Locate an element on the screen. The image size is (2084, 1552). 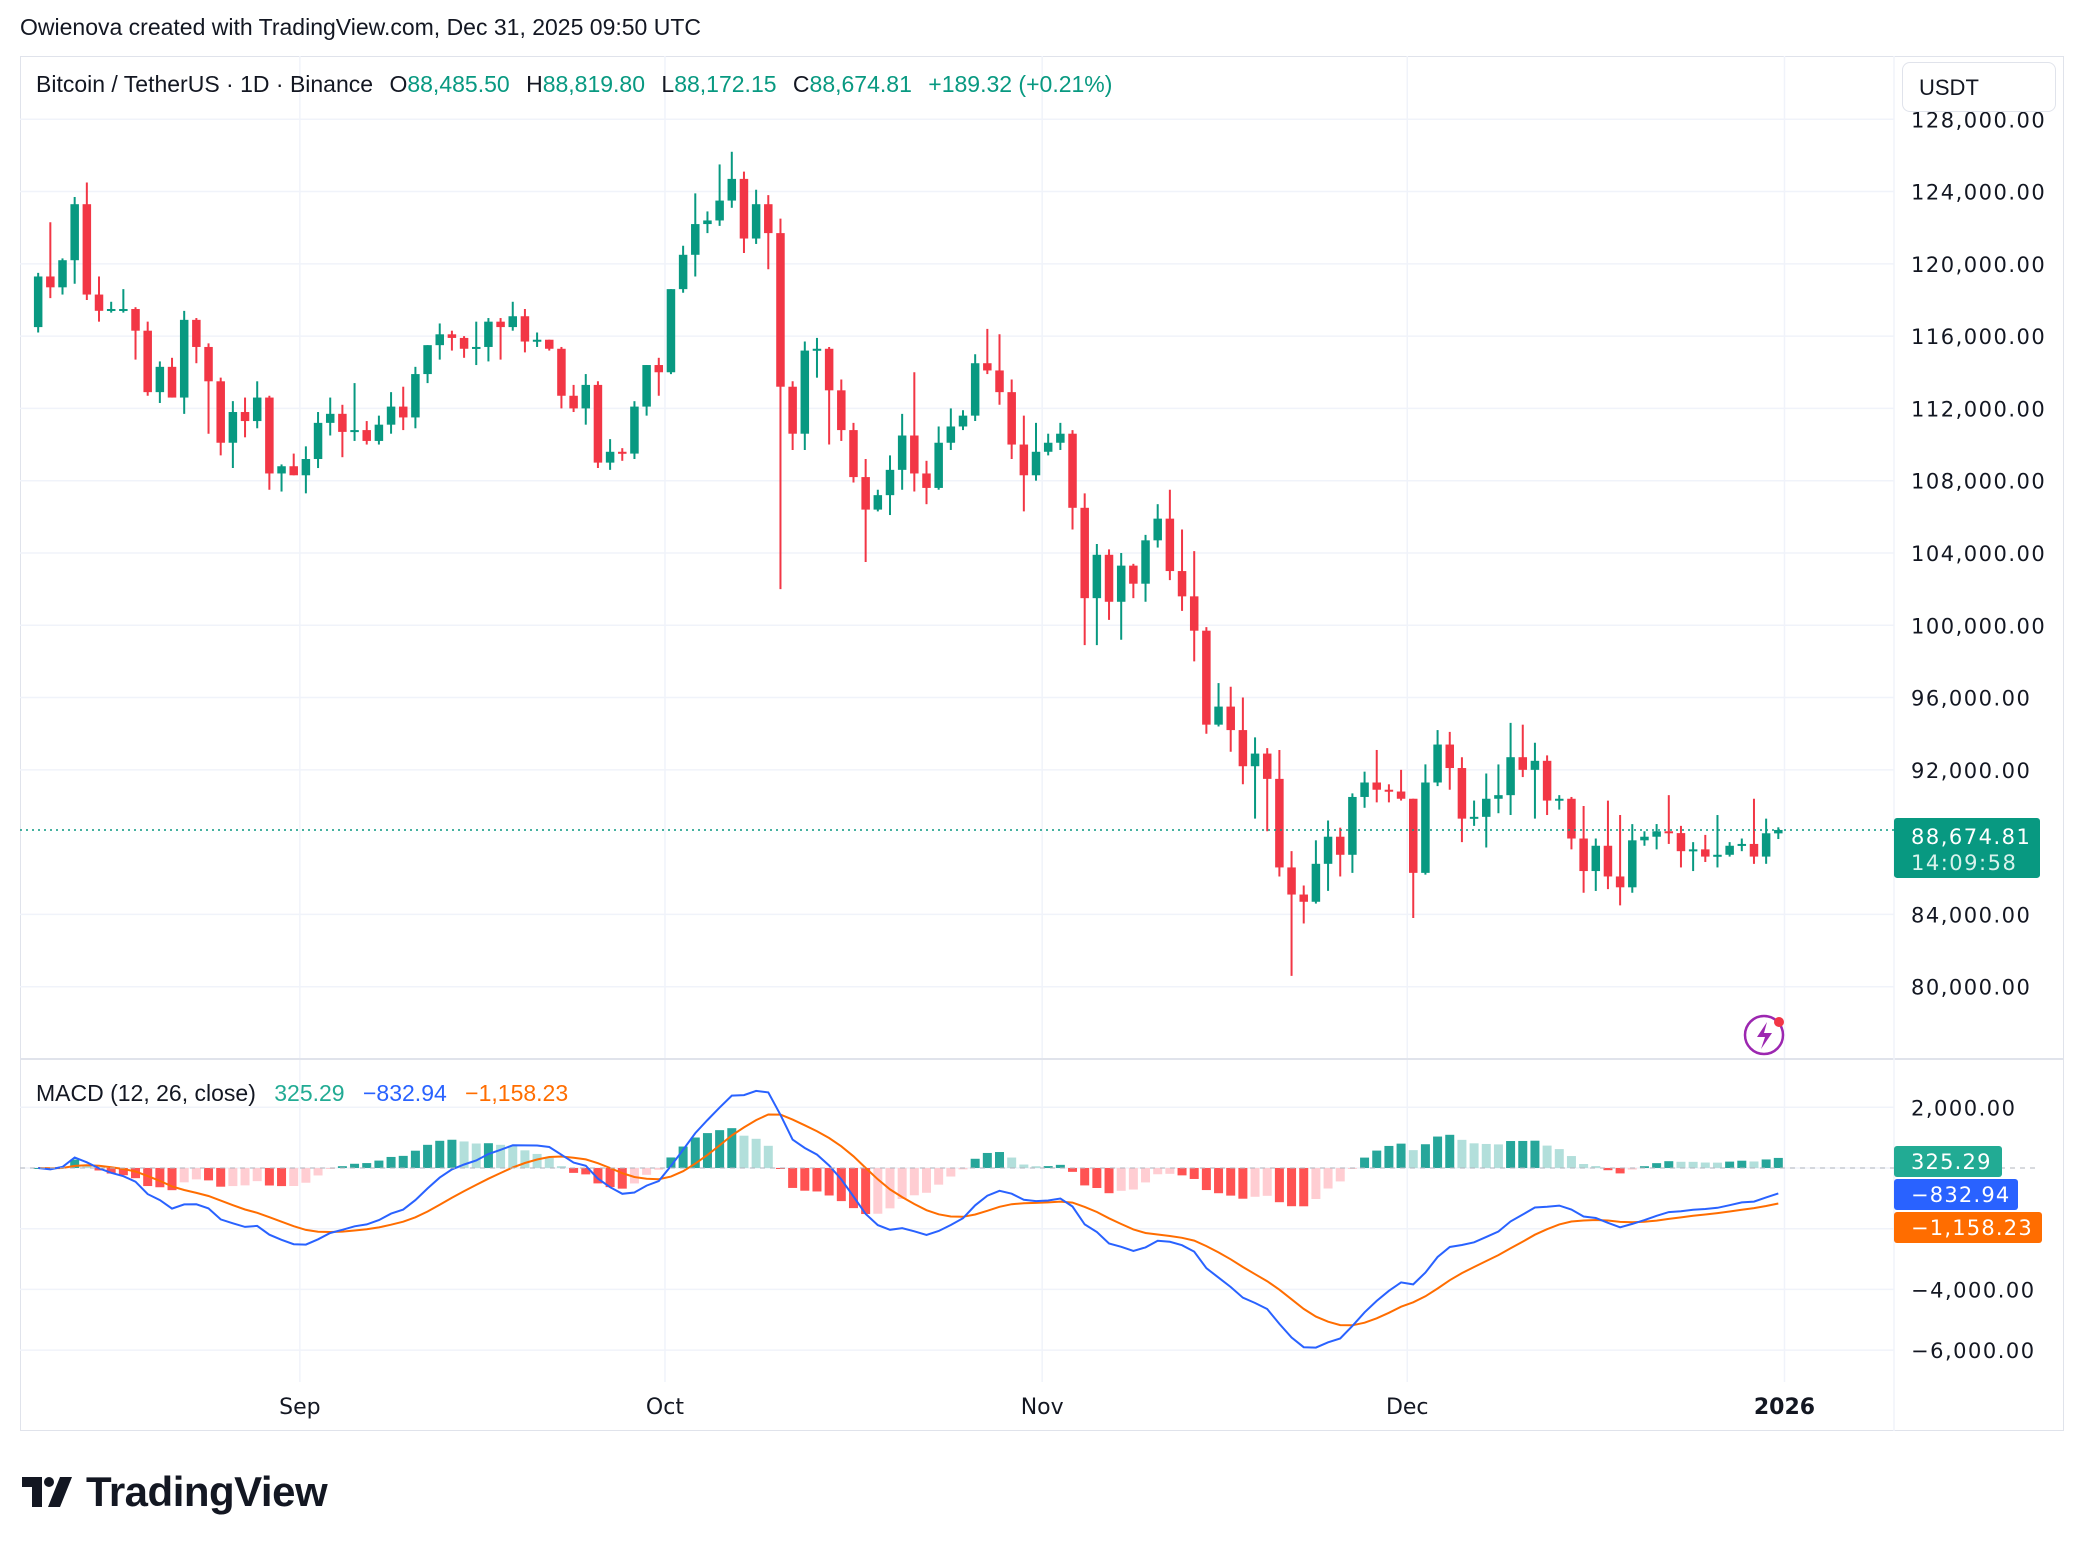
high-value: 88,819.80 is located at coordinates (594, 84).